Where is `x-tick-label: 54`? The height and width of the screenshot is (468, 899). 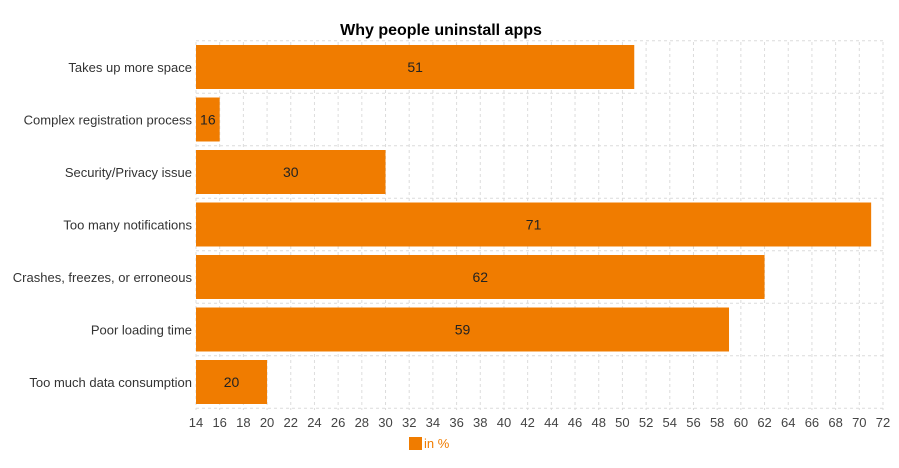
x-tick-label: 54 is located at coordinates (670, 422).